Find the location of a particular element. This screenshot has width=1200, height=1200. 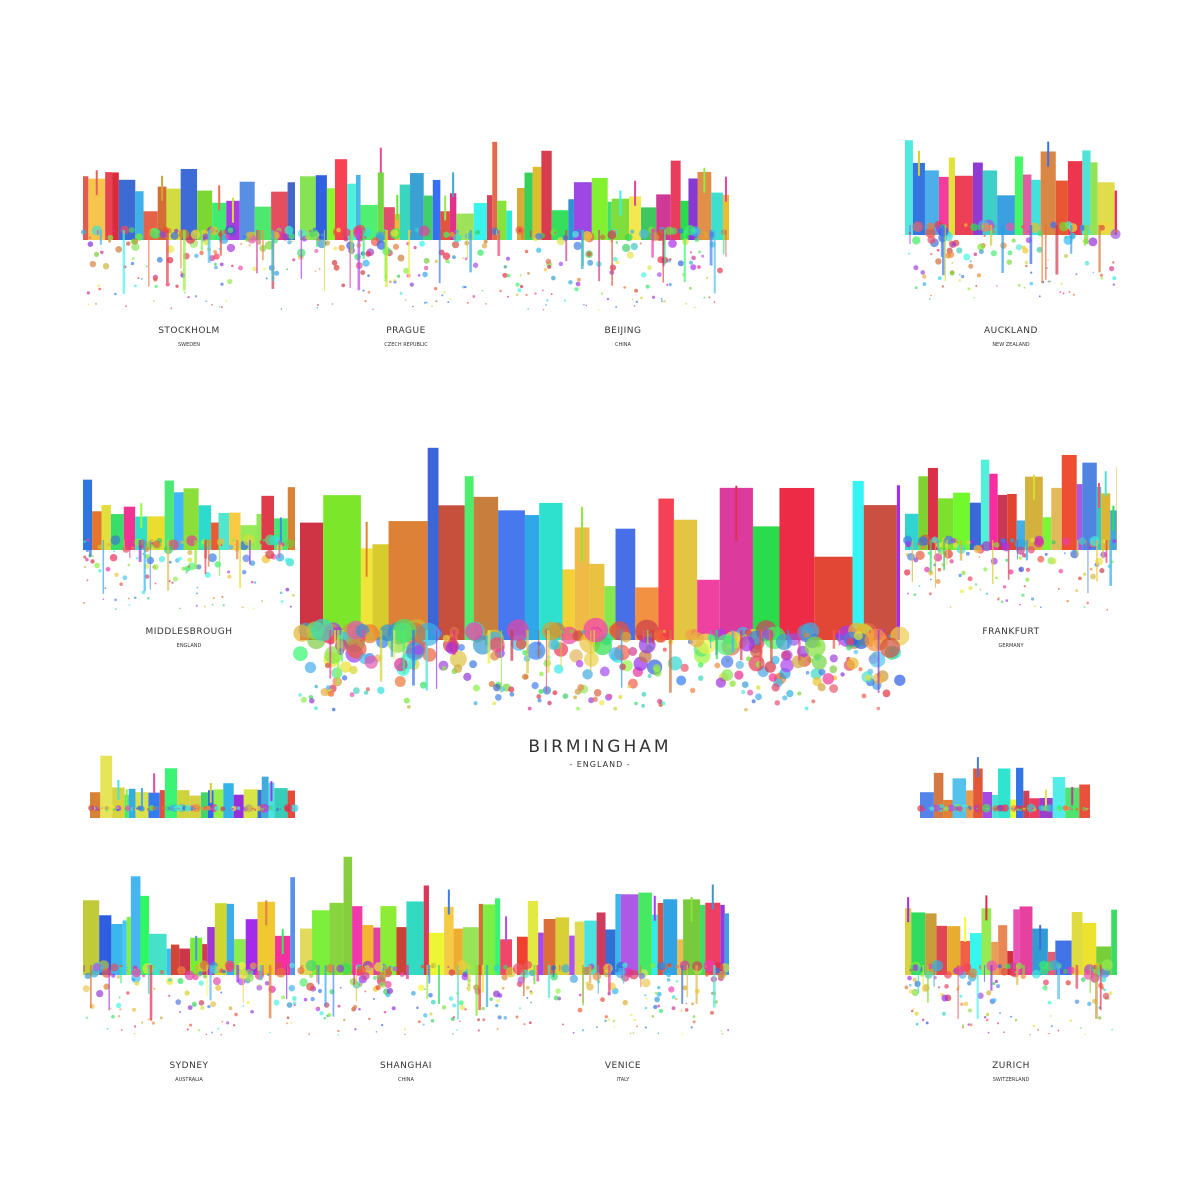

city-name: SYDNEY is located at coordinates (188, 1066).